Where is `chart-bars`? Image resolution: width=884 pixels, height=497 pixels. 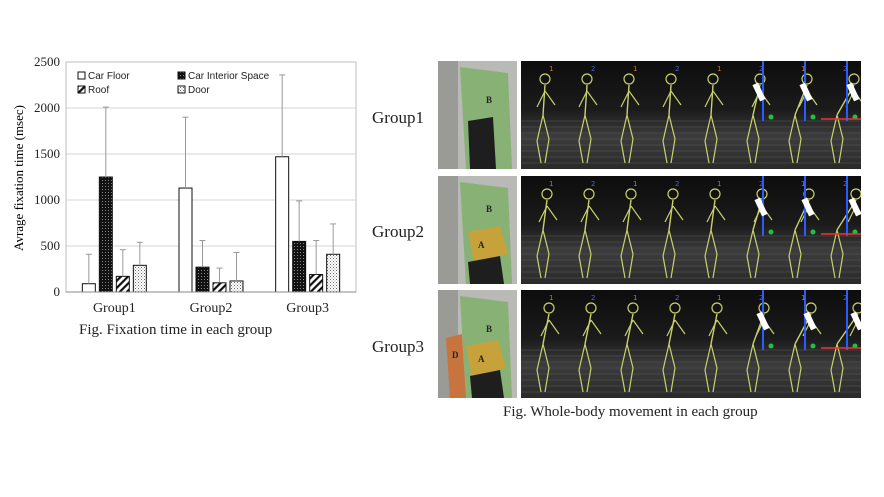
chart-bars is located at coordinates (211, 183).